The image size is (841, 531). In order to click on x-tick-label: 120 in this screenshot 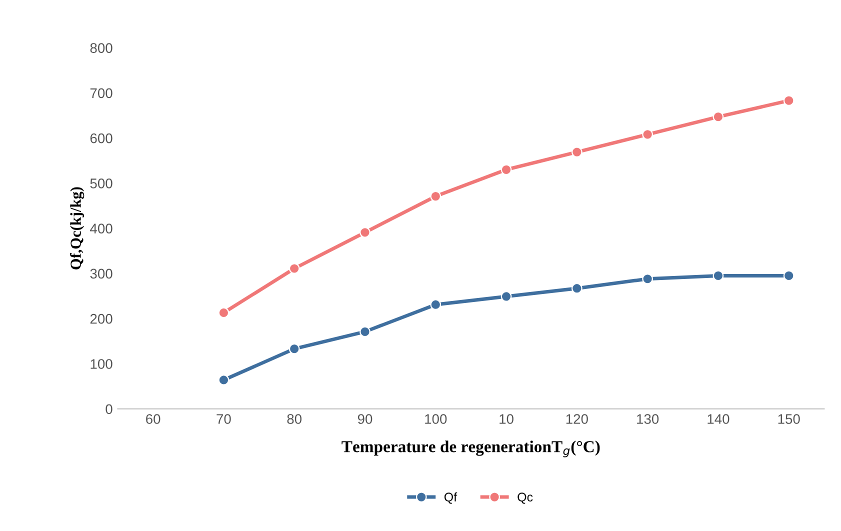, I will do `click(577, 419)`.